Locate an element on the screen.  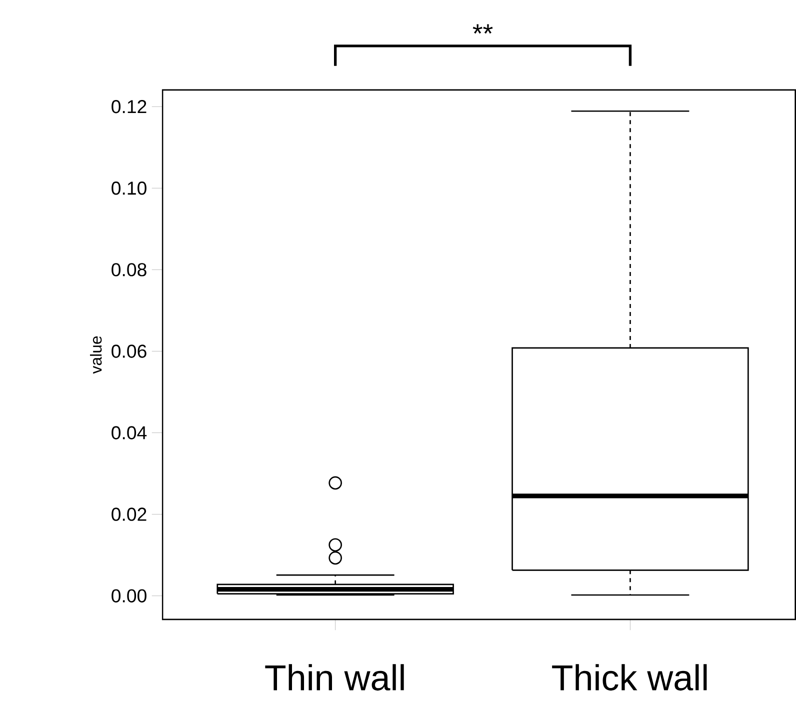
y-tick-label: 0.10 is located at coordinates (129, 188).